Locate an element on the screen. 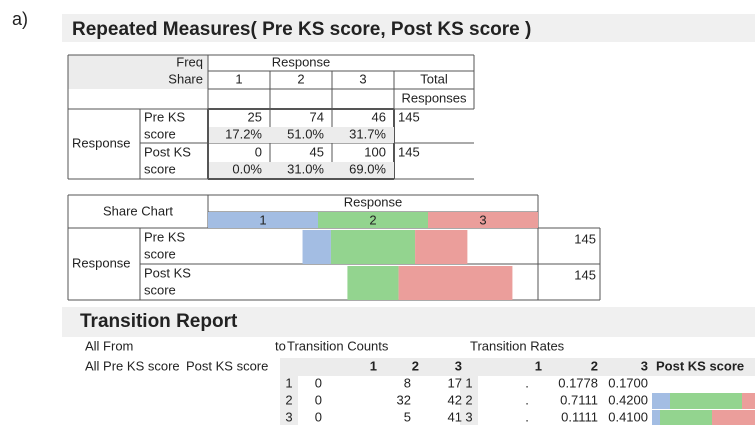 The image size is (755, 425). total-header: Total is located at coordinates (434, 78).